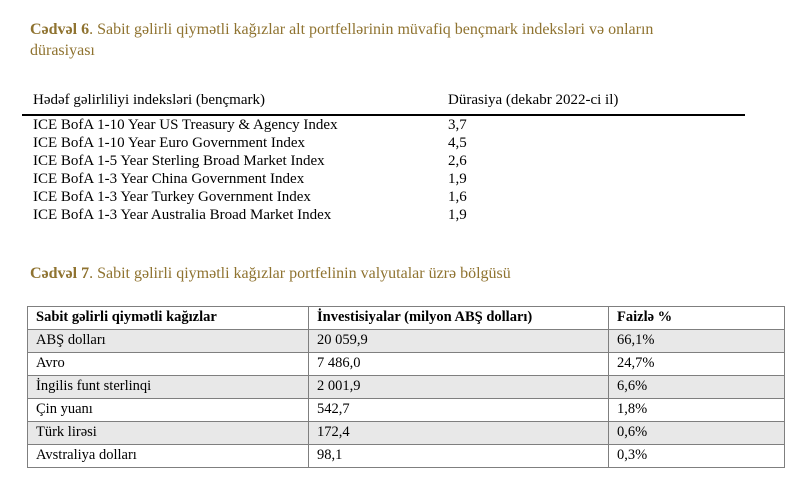 This screenshot has height=496, width=800. What do you see at coordinates (696, 433) in the screenshot?
I see `cell-percent: 0,6%` at bounding box center [696, 433].